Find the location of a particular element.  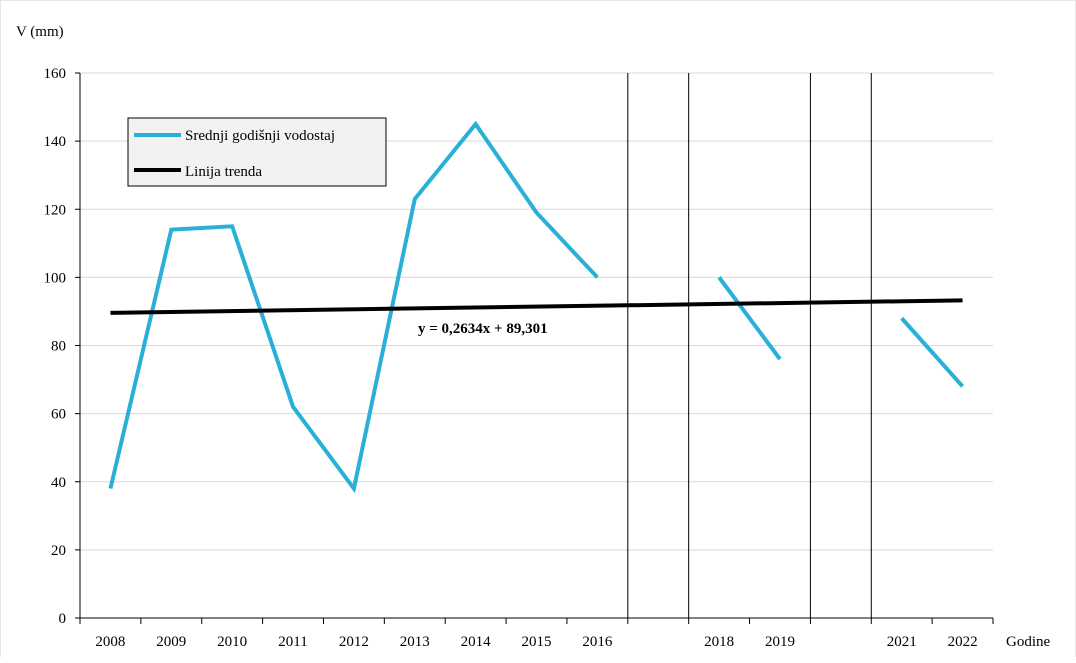

trend-line-group is located at coordinates (536, 306).